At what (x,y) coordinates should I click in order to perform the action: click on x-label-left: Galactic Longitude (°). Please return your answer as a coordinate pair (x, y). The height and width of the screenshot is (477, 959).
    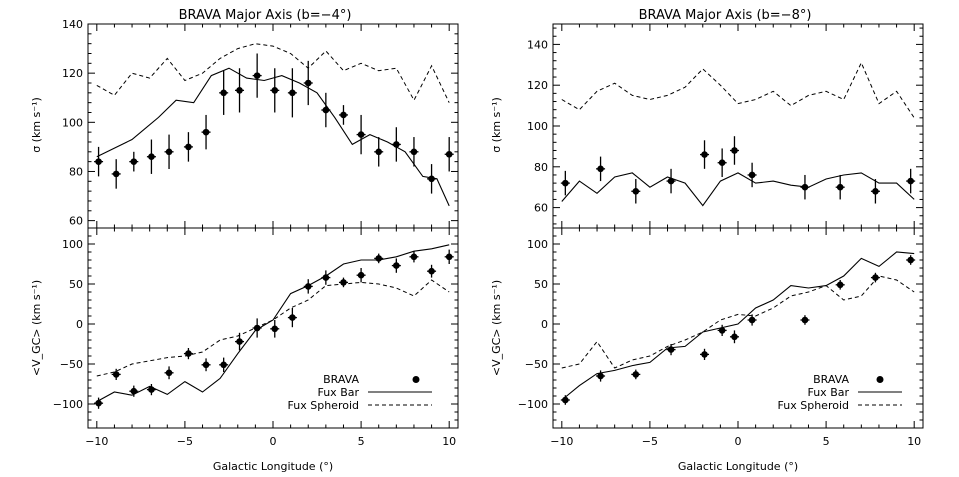
    Looking at the image, I should click on (273, 466).